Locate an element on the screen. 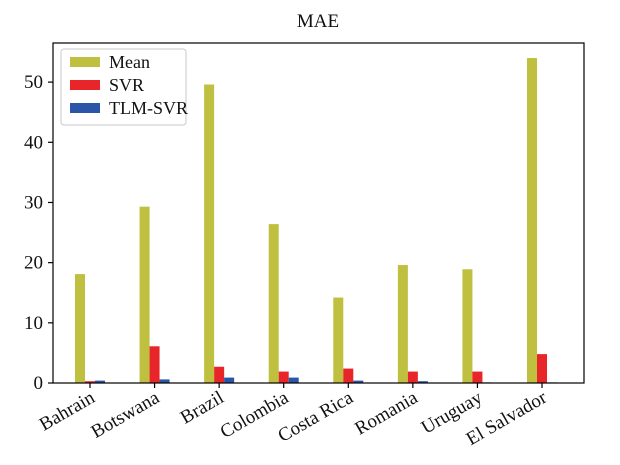 The width and height of the screenshot is (620, 465). legend: Mean SVR TLM-SVR is located at coordinates (124, 87).